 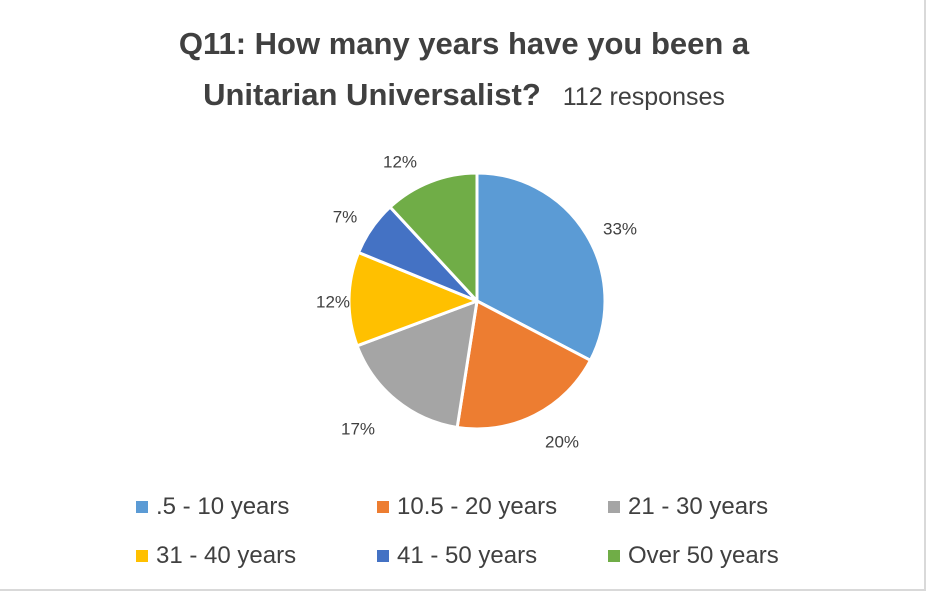 What do you see at coordinates (372, 94) in the screenshot?
I see `chart-title-line2-text: Unitarian Universalist?` at bounding box center [372, 94].